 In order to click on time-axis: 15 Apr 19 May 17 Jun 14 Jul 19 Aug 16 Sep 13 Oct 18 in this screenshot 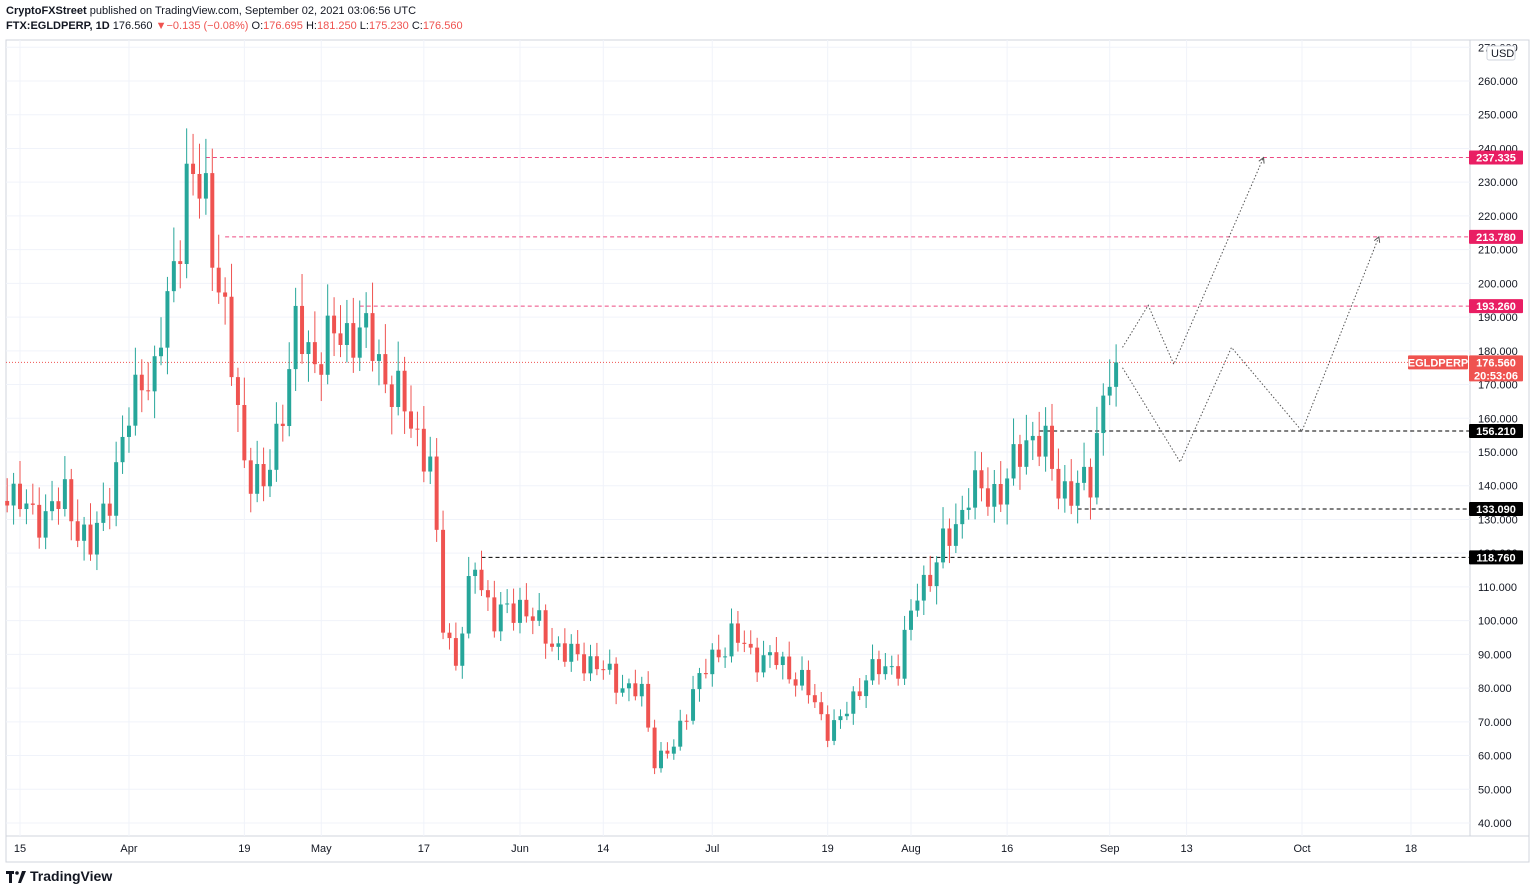, I will do `click(715, 849)`.